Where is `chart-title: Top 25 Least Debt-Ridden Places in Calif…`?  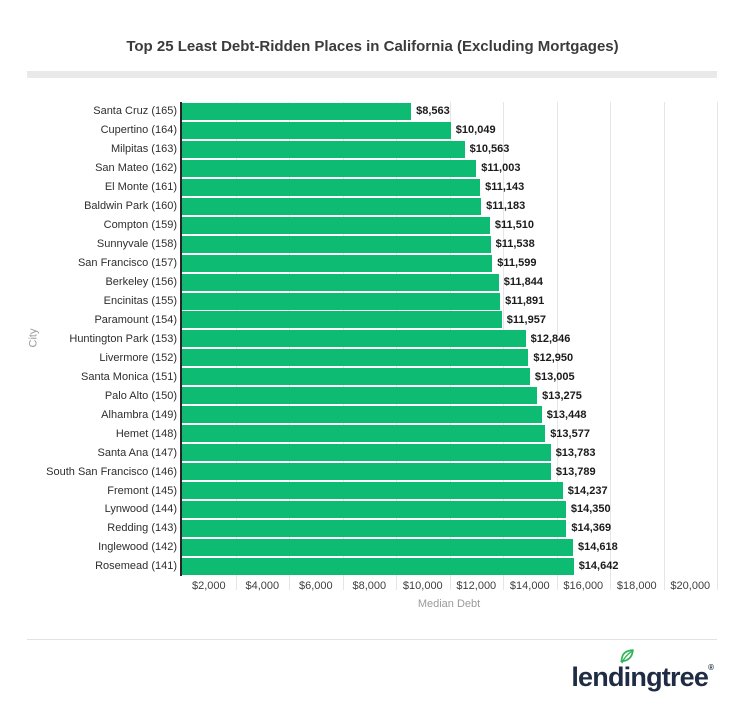
chart-title: Top 25 Least Debt-Ridden Places in Calif… is located at coordinates (372, 46).